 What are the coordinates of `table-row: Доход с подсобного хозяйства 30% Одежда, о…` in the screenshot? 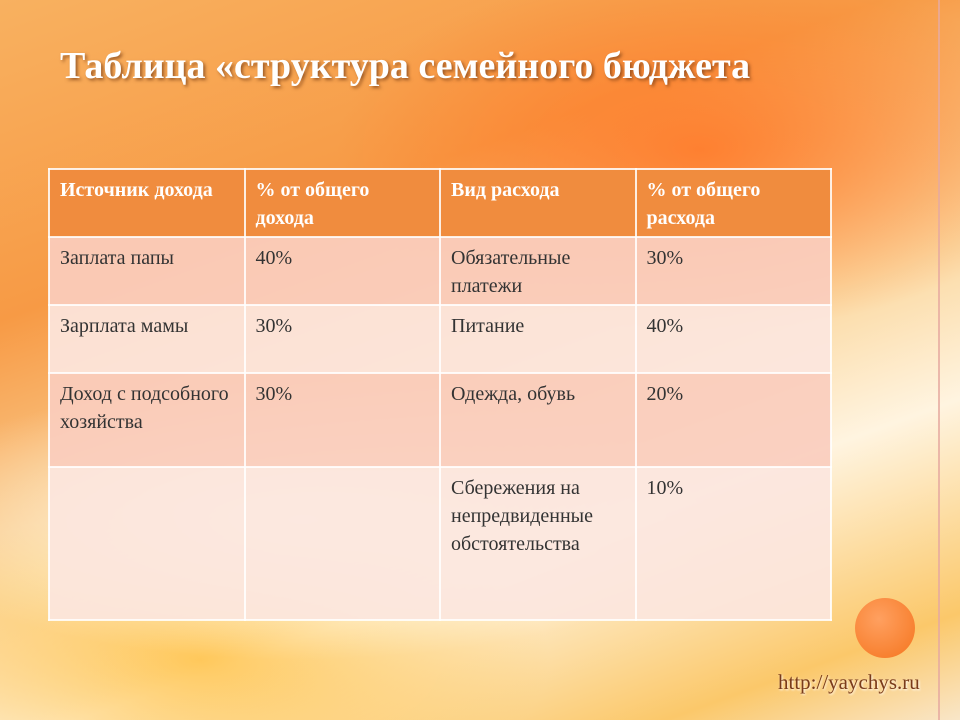 It's located at (440, 420).